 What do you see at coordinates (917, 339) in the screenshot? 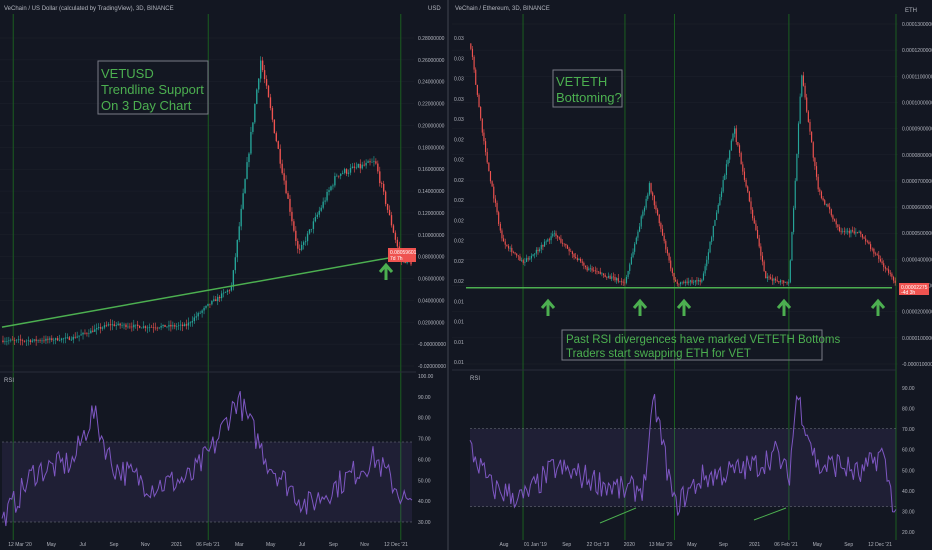
I see `right-price-tick-label: 0.0000100000` at bounding box center [917, 339].